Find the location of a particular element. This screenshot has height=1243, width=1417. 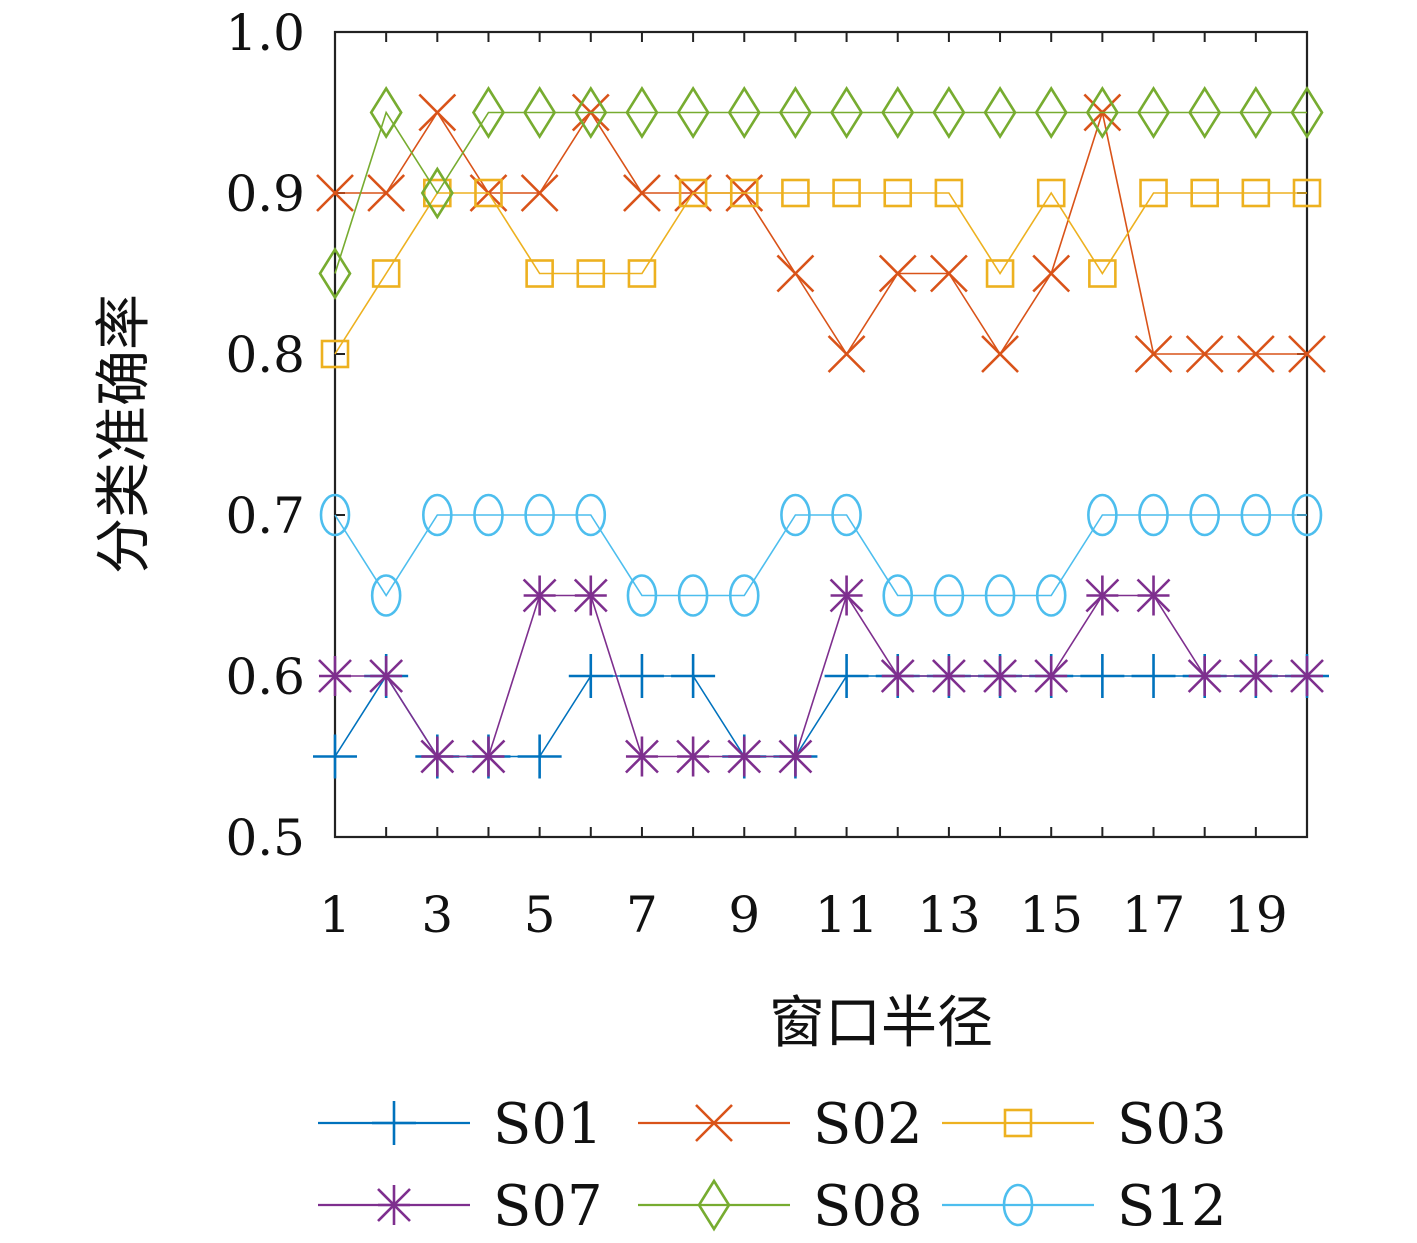

y-tick-label: 0.8 is located at coordinates (265, 355).